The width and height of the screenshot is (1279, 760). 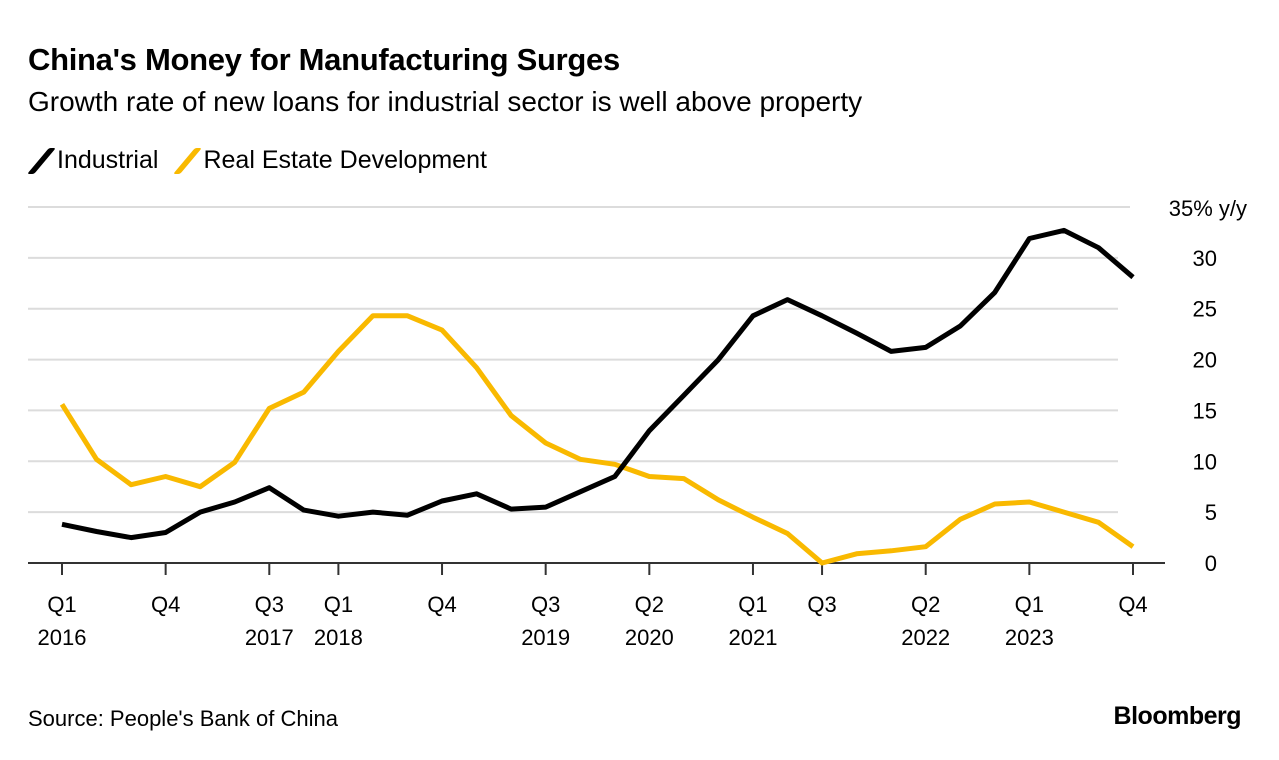 I want to click on x-tick-label-year: 2019, so click(x=545, y=637).